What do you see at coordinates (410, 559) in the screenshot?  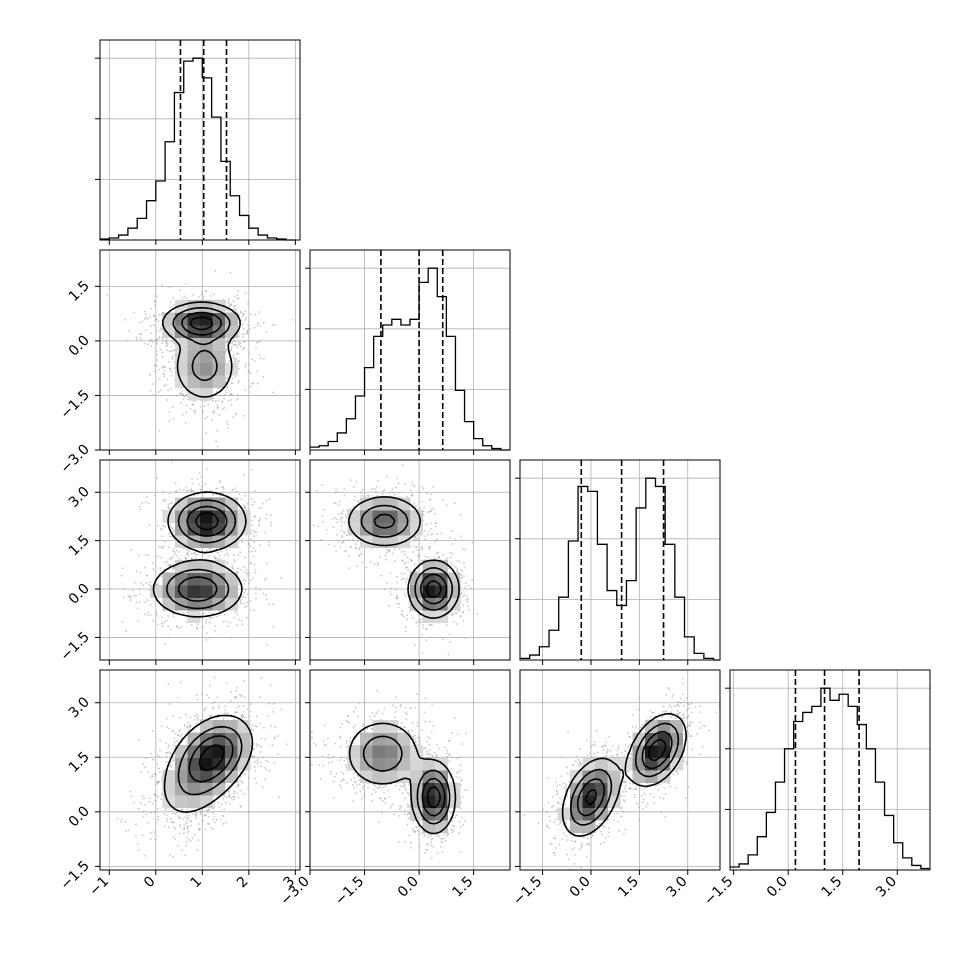 I see `contour-level` at bounding box center [410, 559].